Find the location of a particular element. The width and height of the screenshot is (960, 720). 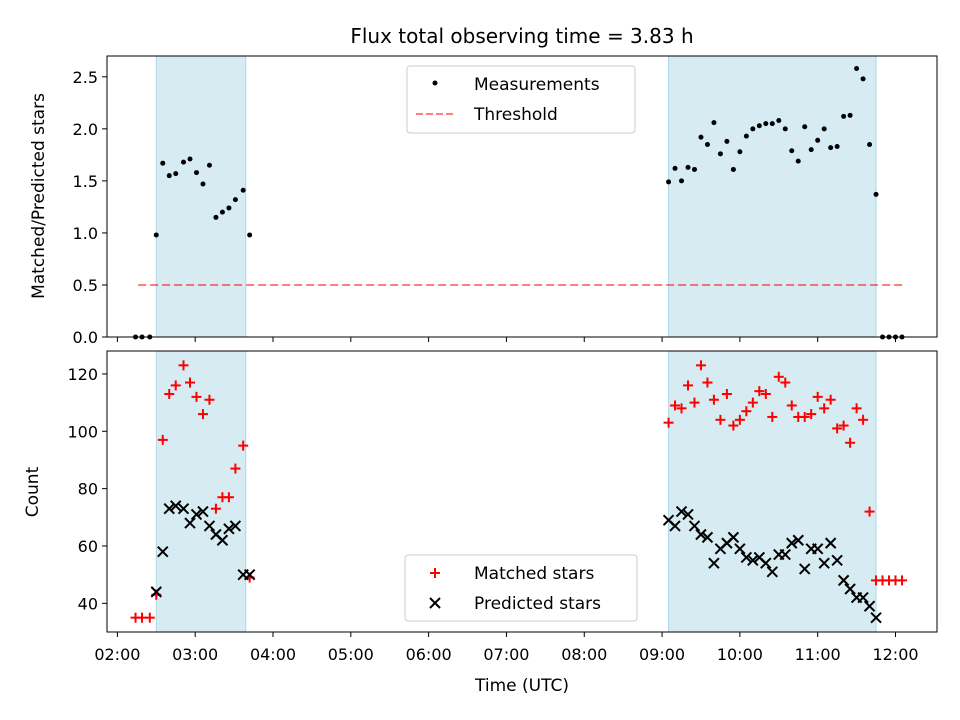

x-tick-label: 06:00 is located at coordinates (429, 654).